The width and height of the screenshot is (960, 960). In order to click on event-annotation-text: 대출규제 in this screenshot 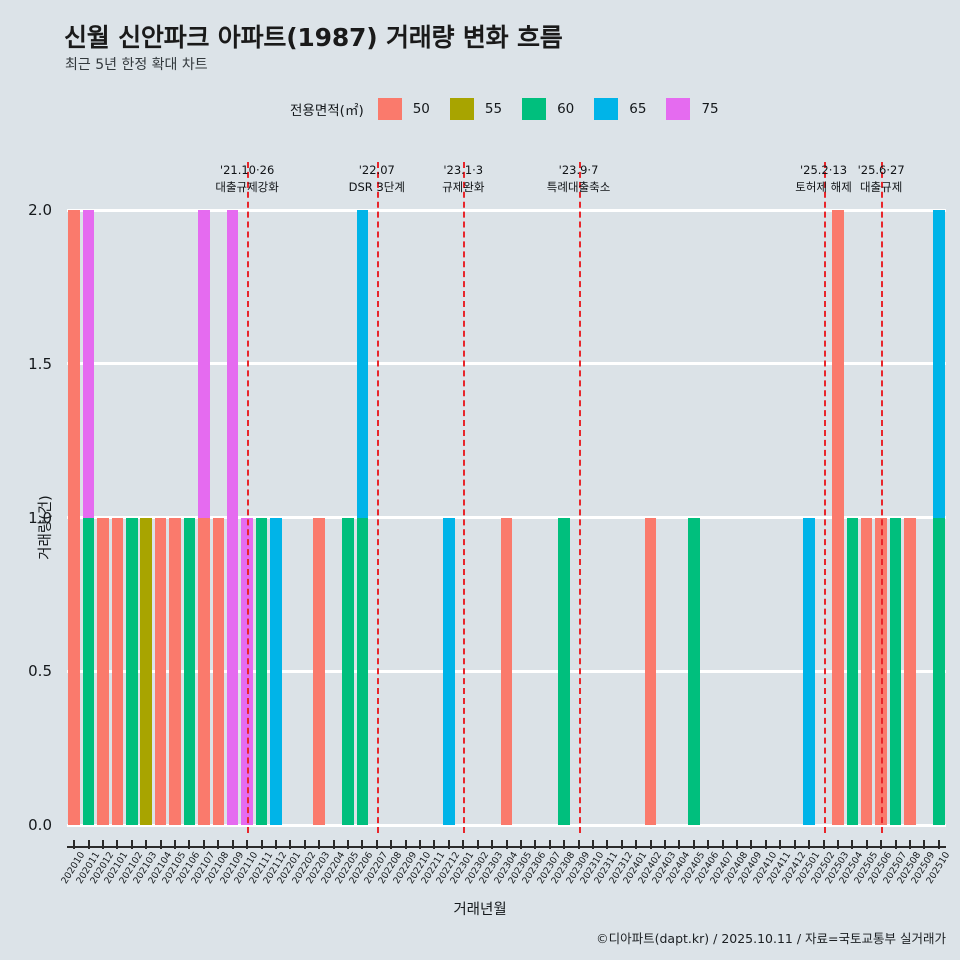, I will do `click(881, 186)`.